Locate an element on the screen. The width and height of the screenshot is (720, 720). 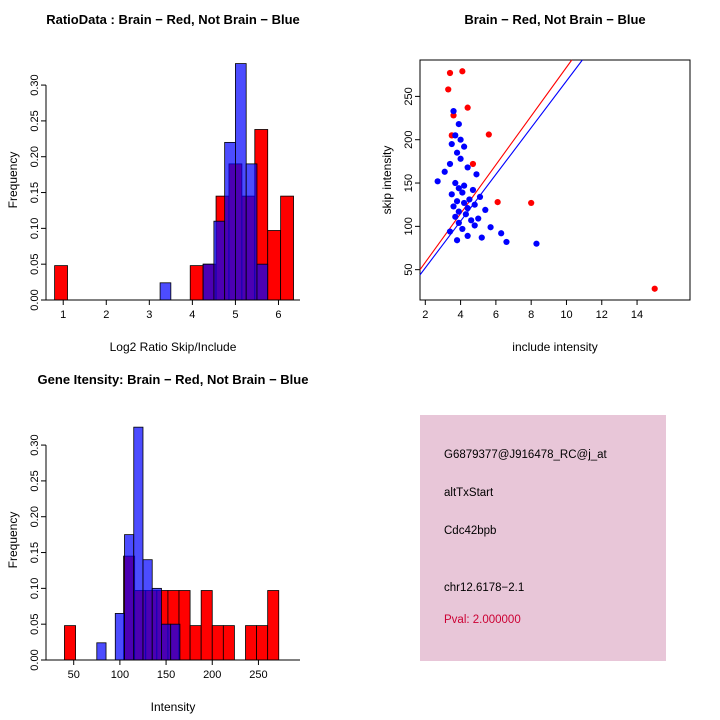
locus-text: chr12.6178−2.1 is located at coordinates (484, 588).